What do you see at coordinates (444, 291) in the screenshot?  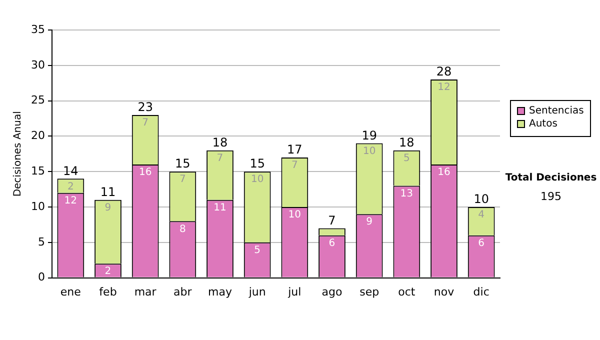 I see `x-tick-label: nov` at bounding box center [444, 291].